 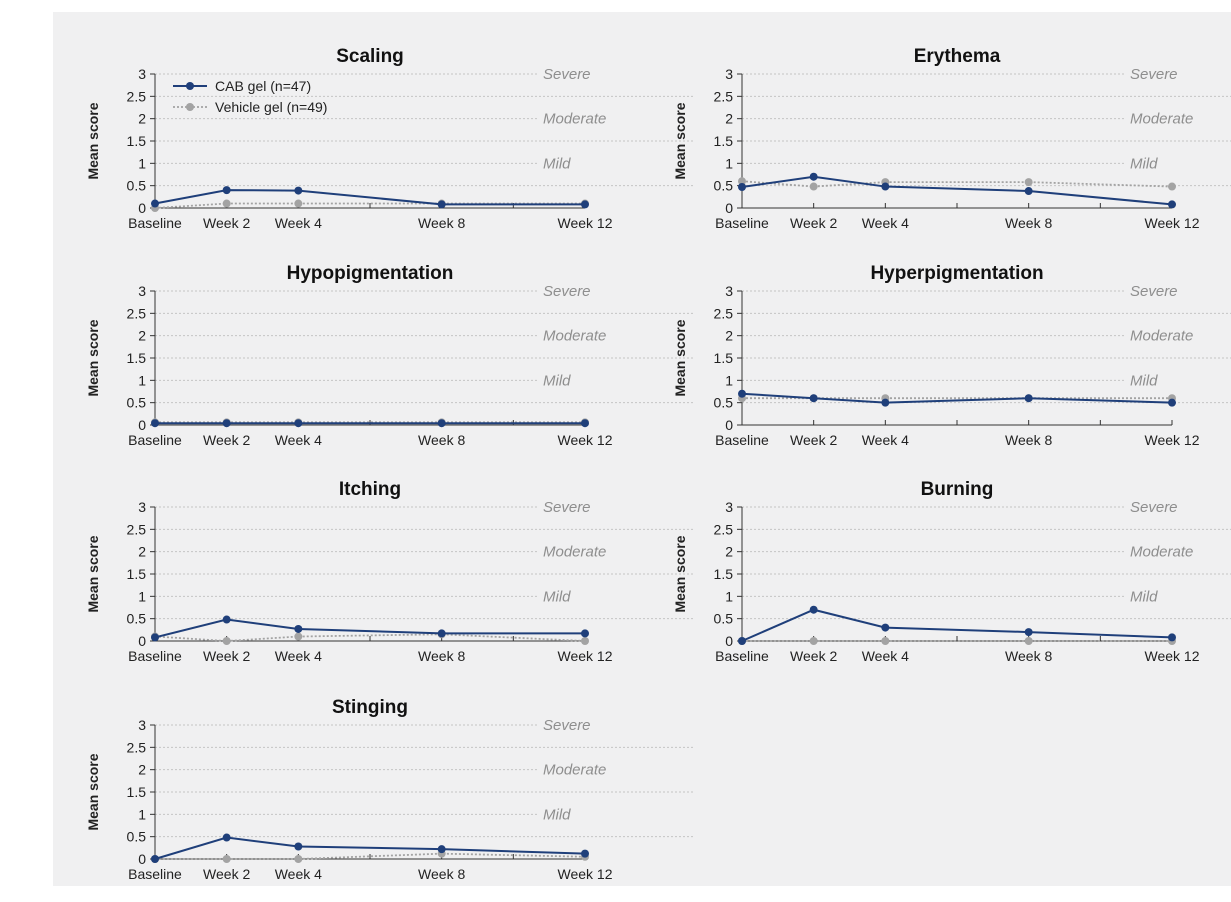 What do you see at coordinates (370, 707) in the screenshot?
I see `chart-title: Stinging` at bounding box center [370, 707].